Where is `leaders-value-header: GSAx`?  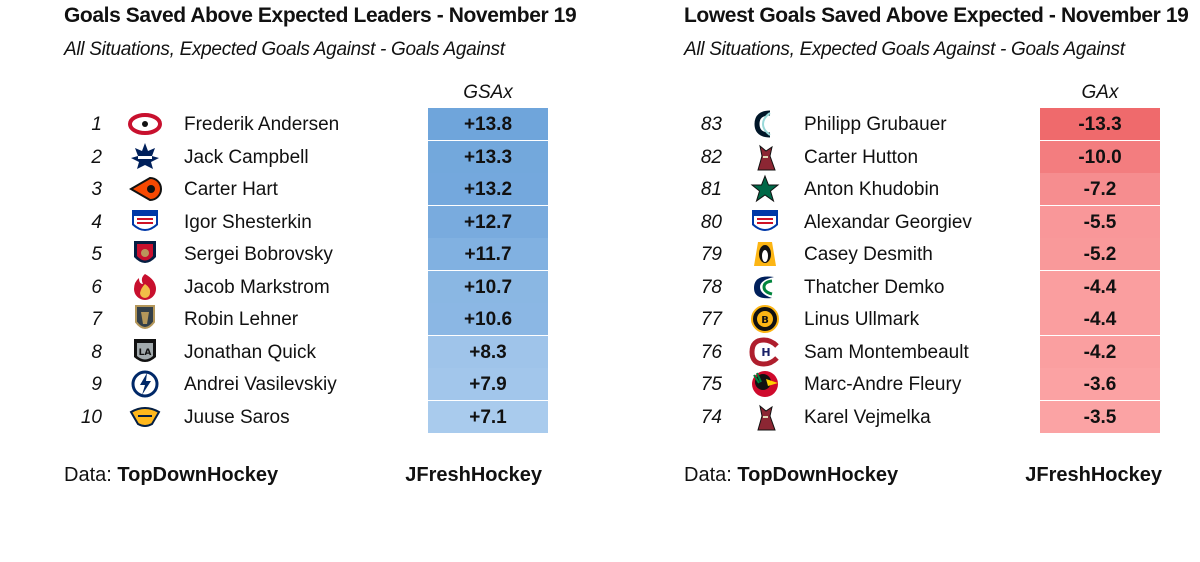 leaders-value-header: GSAx is located at coordinates (488, 92).